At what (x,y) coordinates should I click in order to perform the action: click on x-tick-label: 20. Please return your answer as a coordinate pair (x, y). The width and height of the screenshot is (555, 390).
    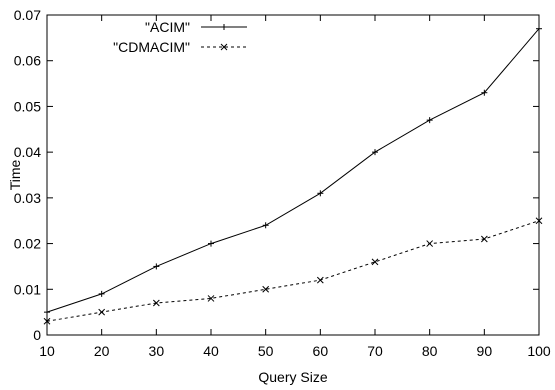
    Looking at the image, I should click on (102, 351).